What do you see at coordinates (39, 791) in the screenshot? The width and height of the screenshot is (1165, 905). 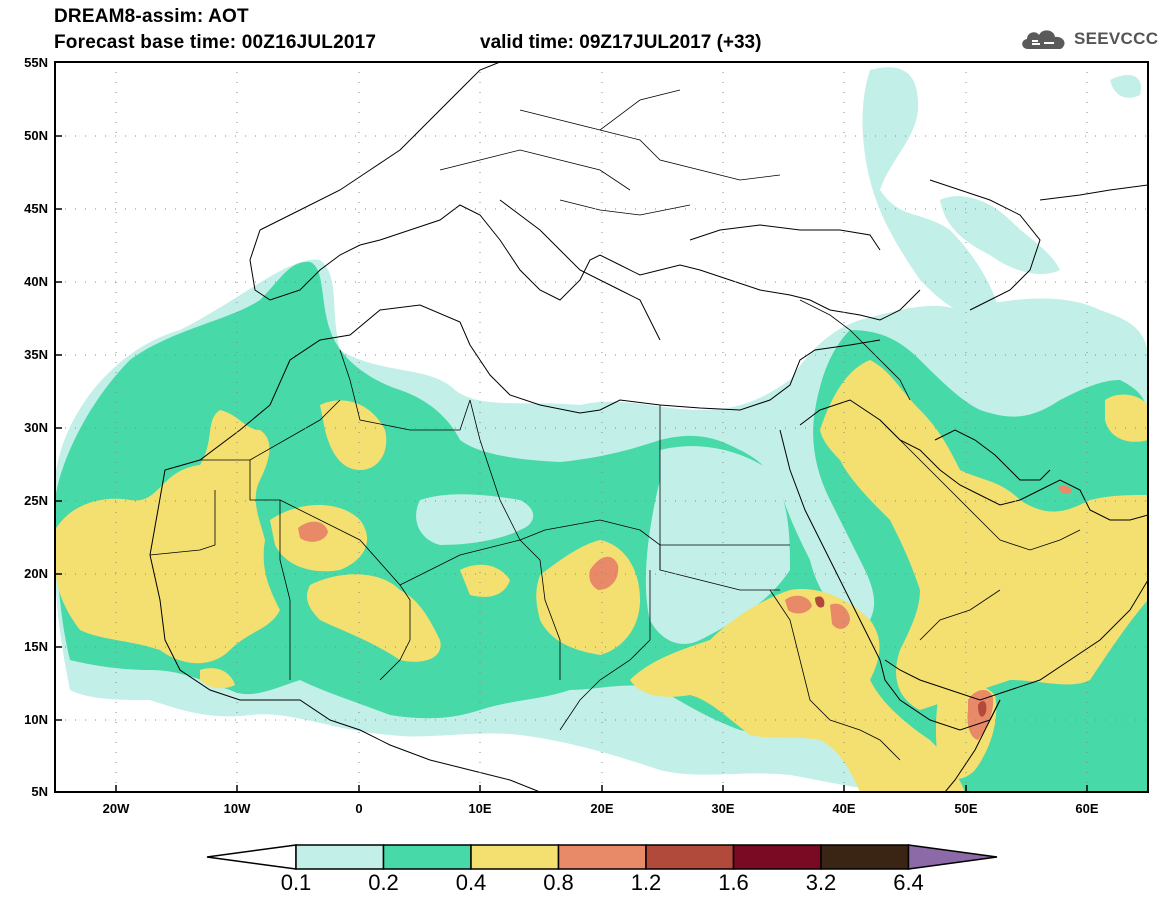 I see `lat-label-5n: 5N` at bounding box center [39, 791].